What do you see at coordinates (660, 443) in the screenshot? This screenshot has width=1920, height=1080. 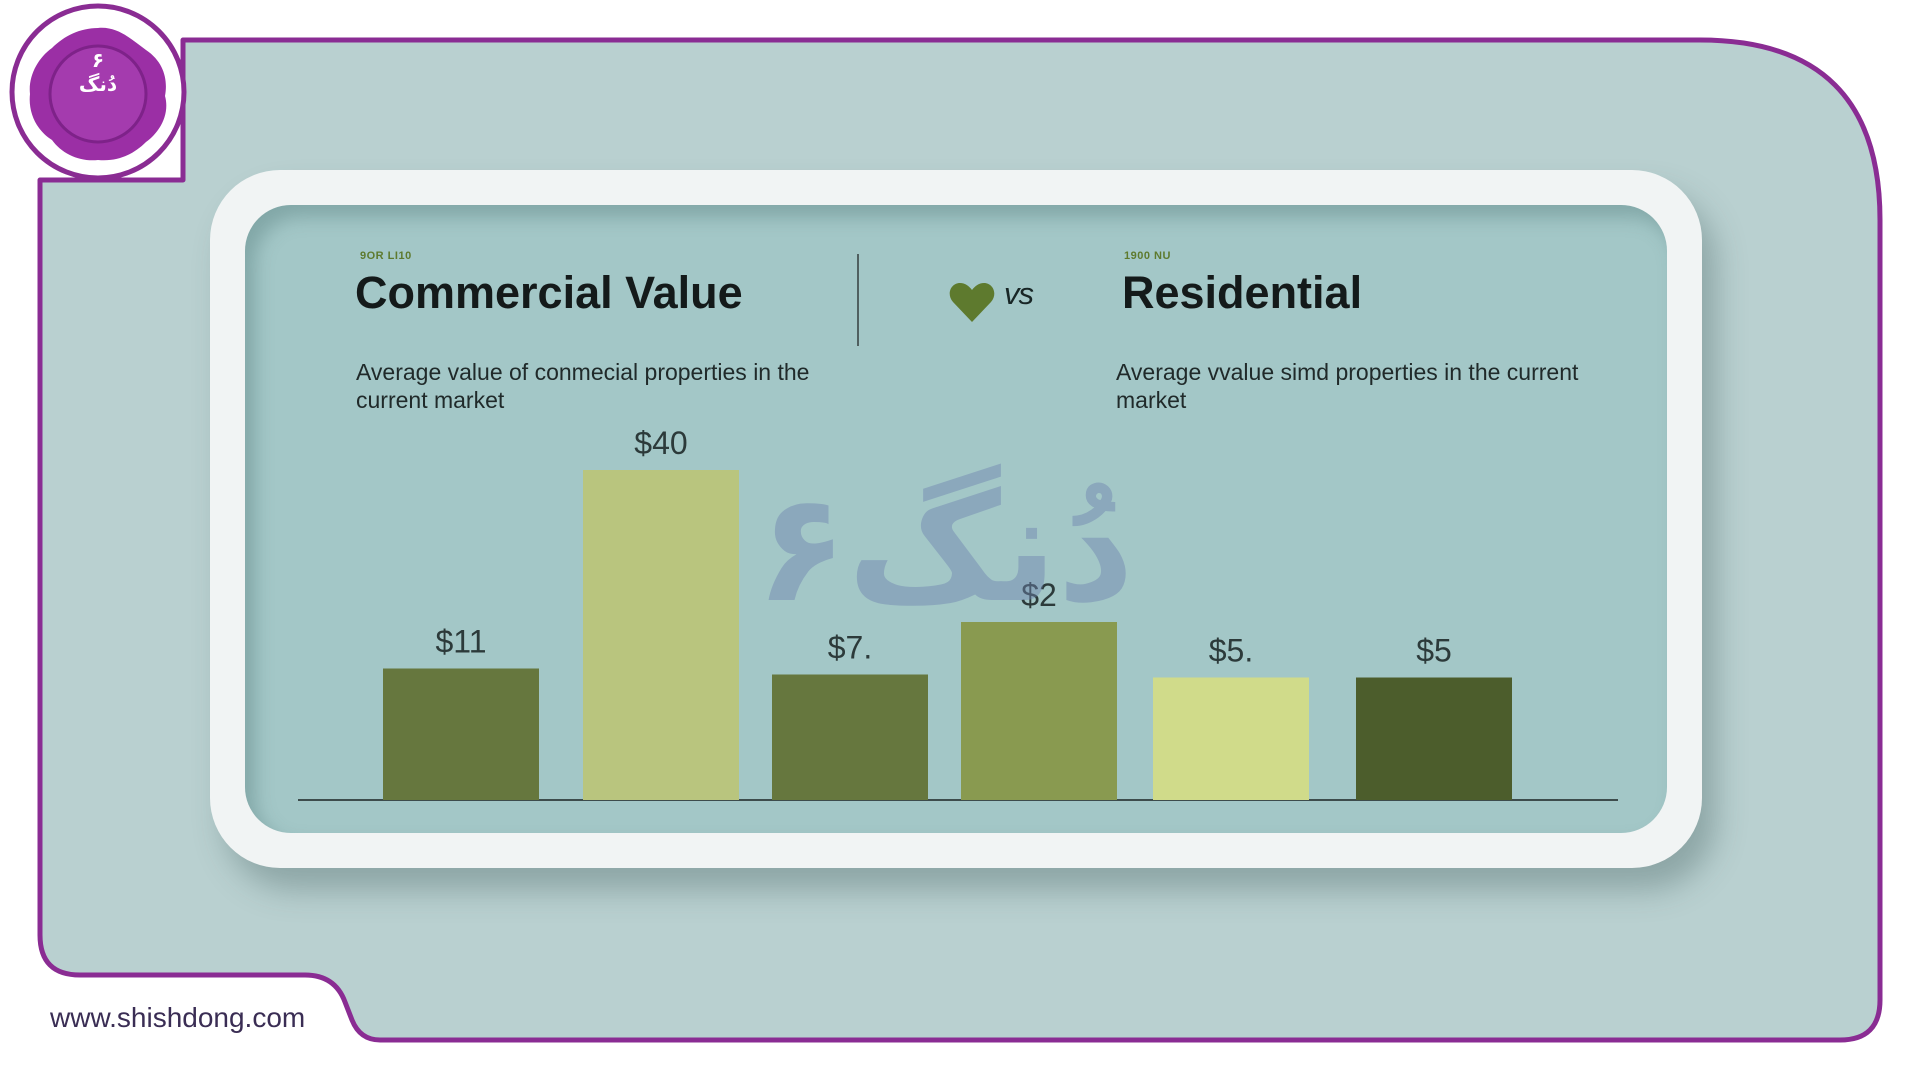 I see `bar-label-2: $40` at bounding box center [660, 443].